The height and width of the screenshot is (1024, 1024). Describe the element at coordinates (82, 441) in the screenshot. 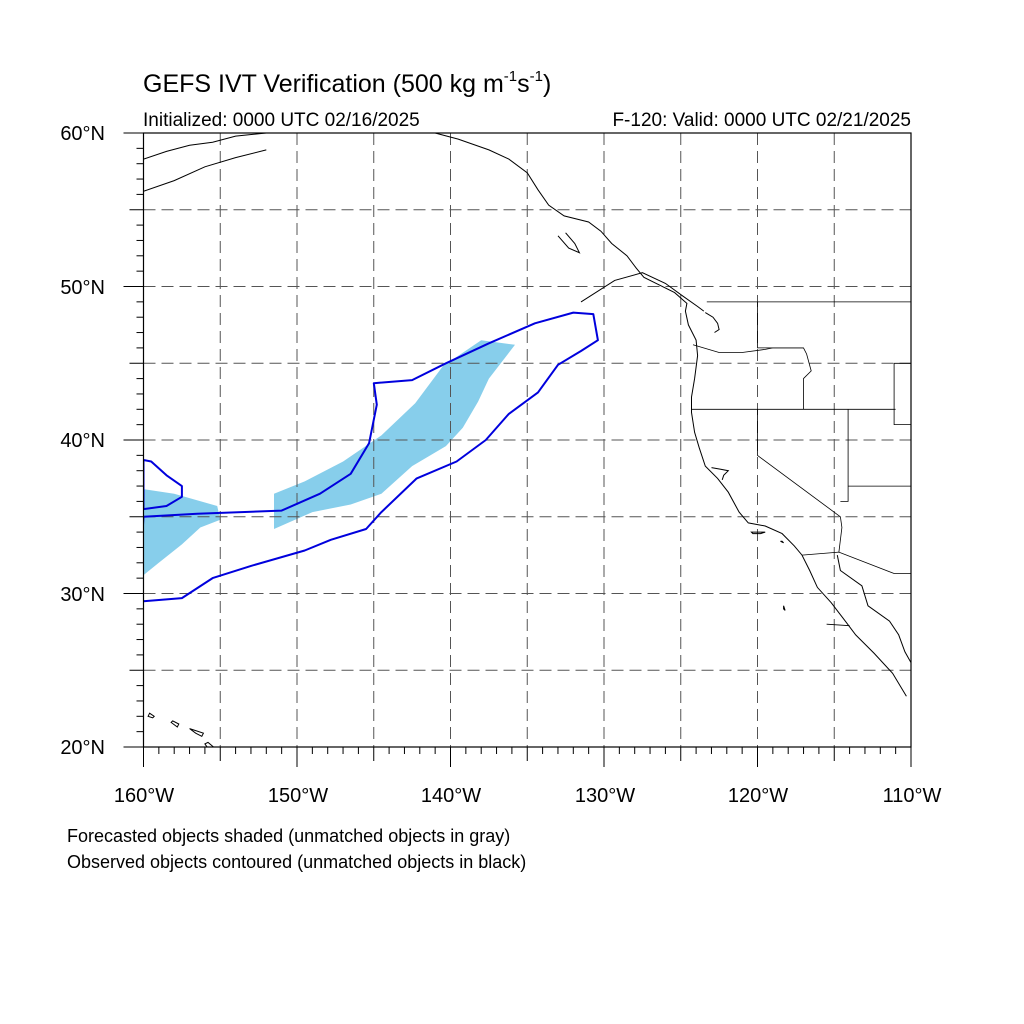

I see `lat-label-40n: 40°N` at that location.